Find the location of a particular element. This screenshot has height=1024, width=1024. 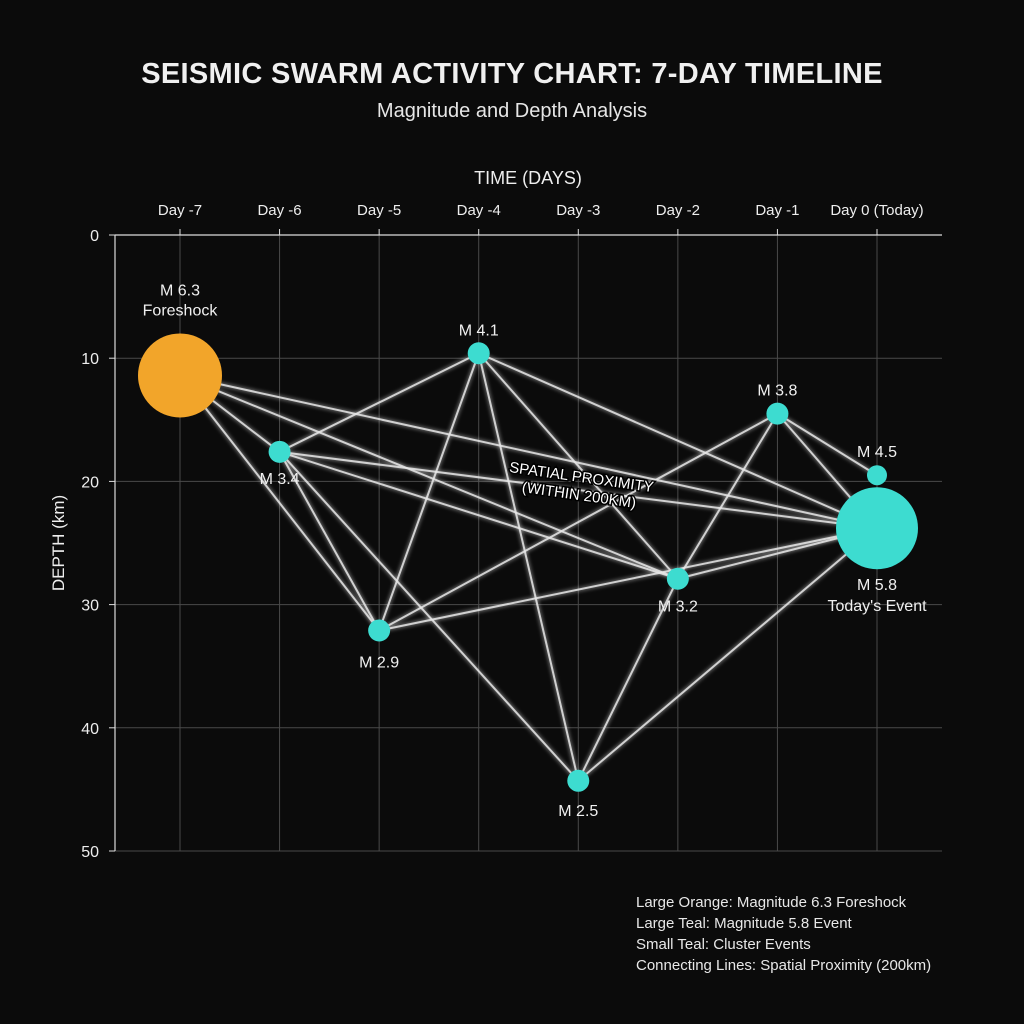

y-axis-label: DEPTH (km) is located at coordinates (58, 543).